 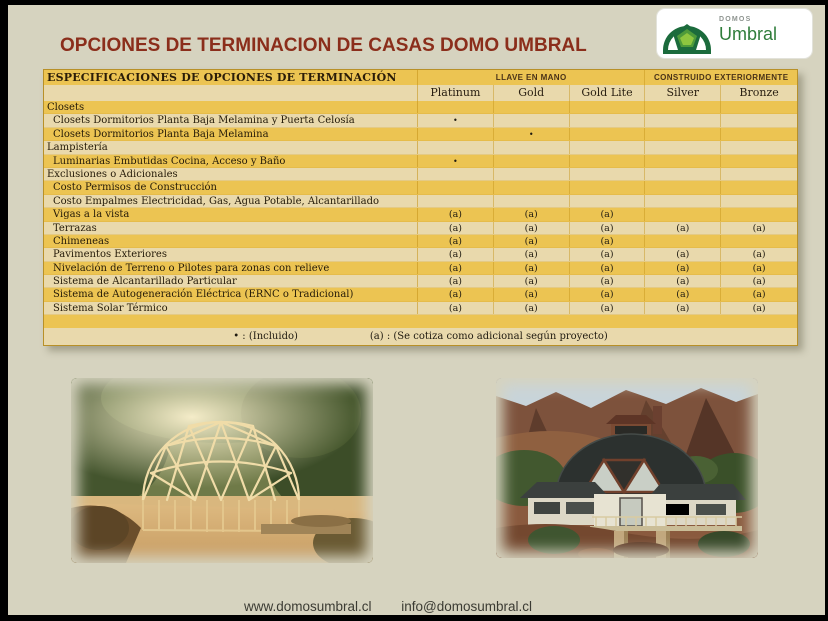 What do you see at coordinates (231, 107) in the screenshot?
I see `row-label: Closets` at bounding box center [231, 107].